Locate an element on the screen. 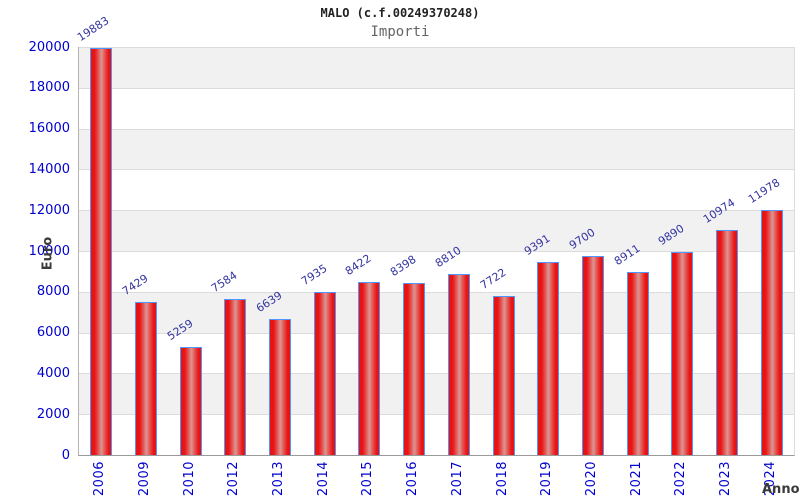  bar-2020 is located at coordinates (592, 355).